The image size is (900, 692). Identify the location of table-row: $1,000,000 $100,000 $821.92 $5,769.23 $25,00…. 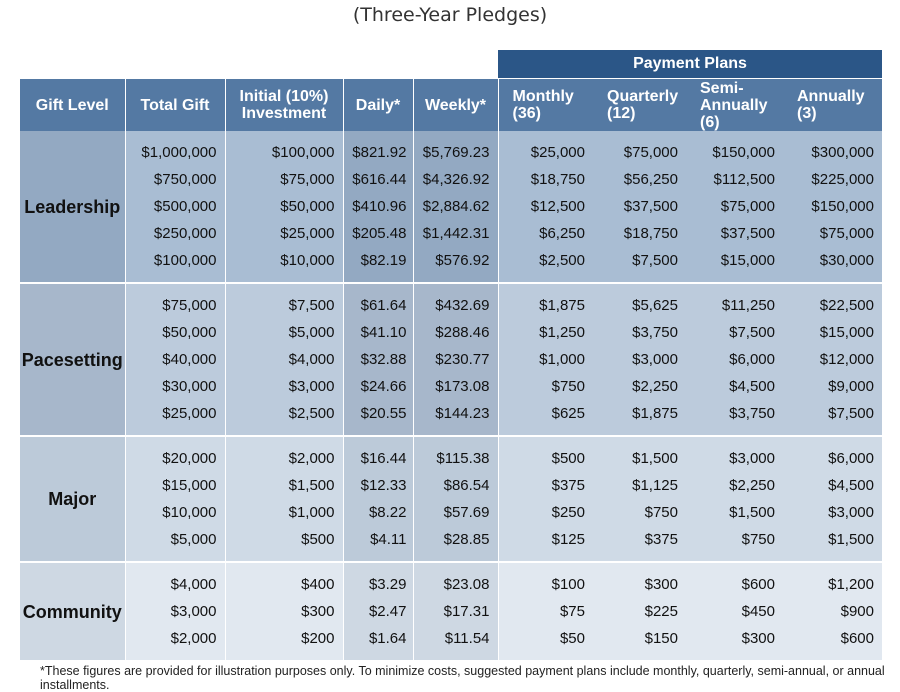
(451, 152).